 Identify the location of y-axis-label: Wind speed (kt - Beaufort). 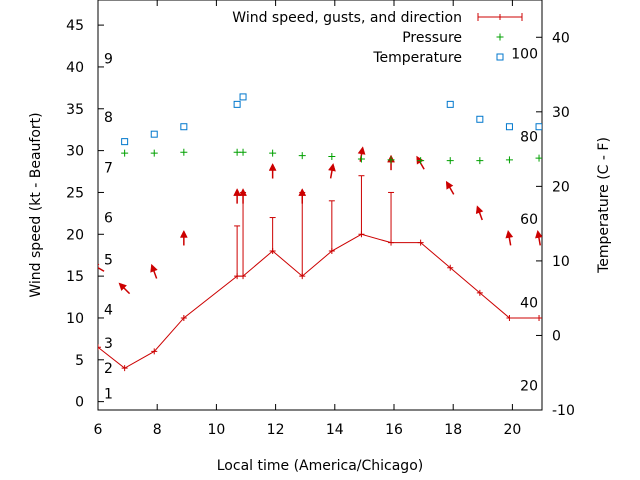
(36, 204).